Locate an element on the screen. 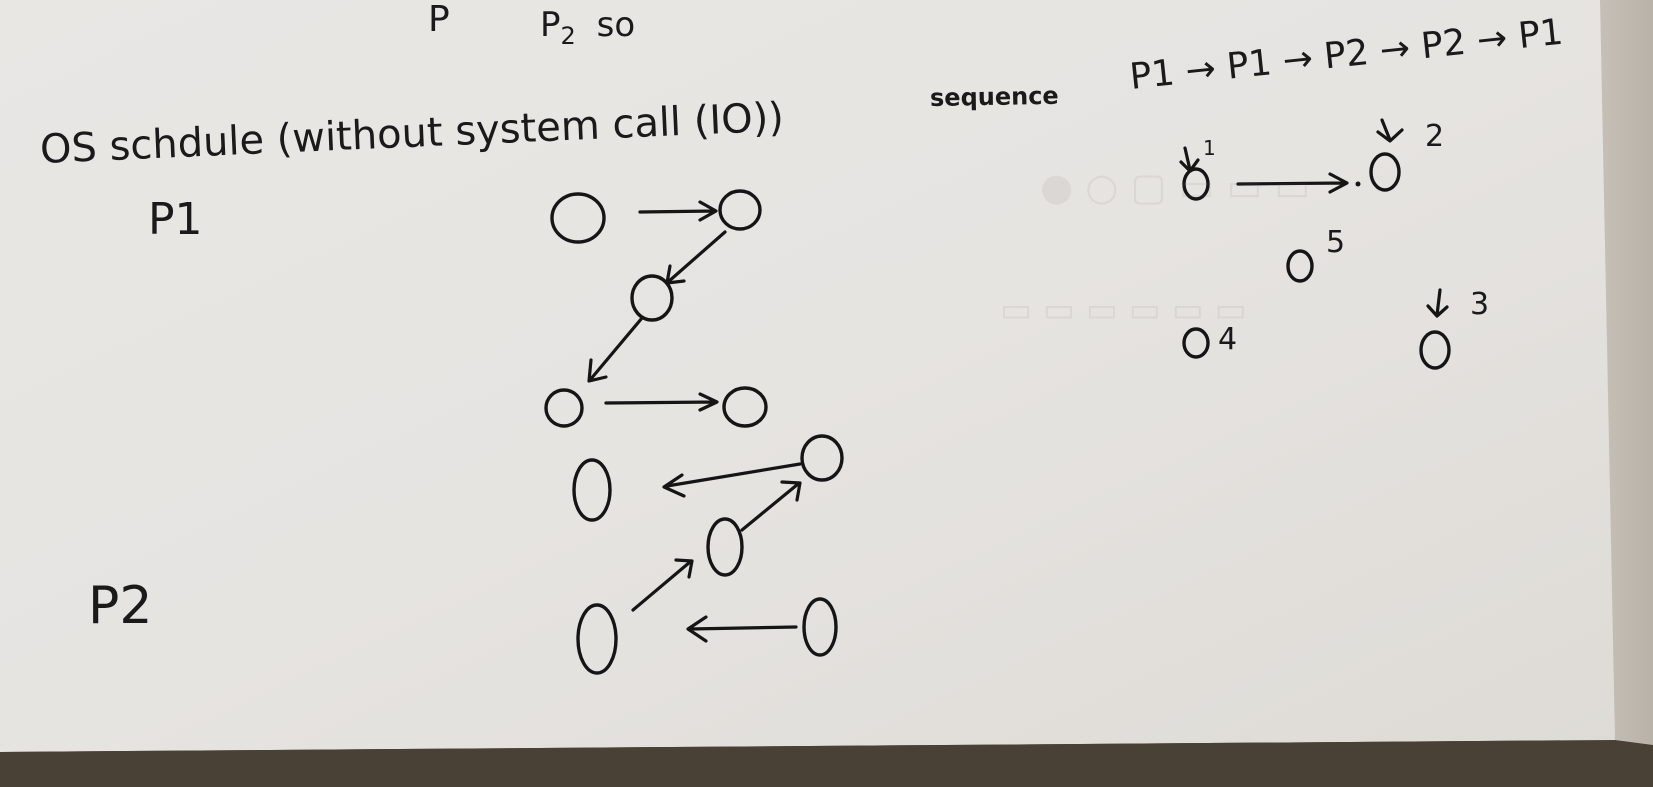 This screenshot has width=1653, height=787. p2-chain is located at coordinates (708, 554).